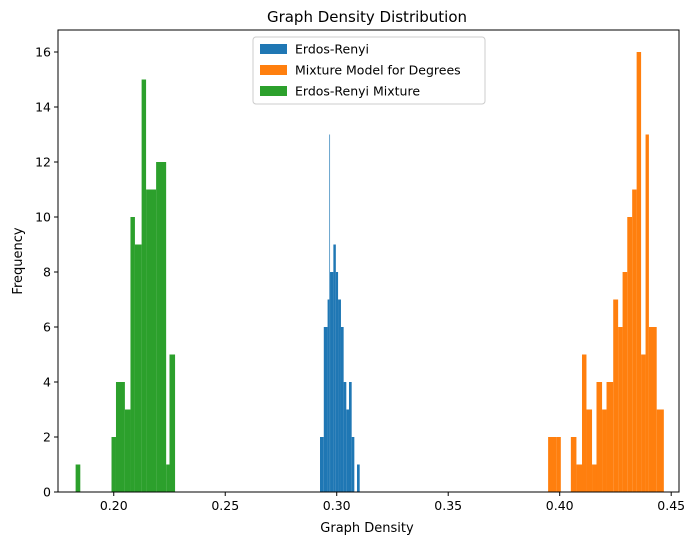 The image size is (687, 545). I want to click on y-tick-label: 14, so click(43, 107).